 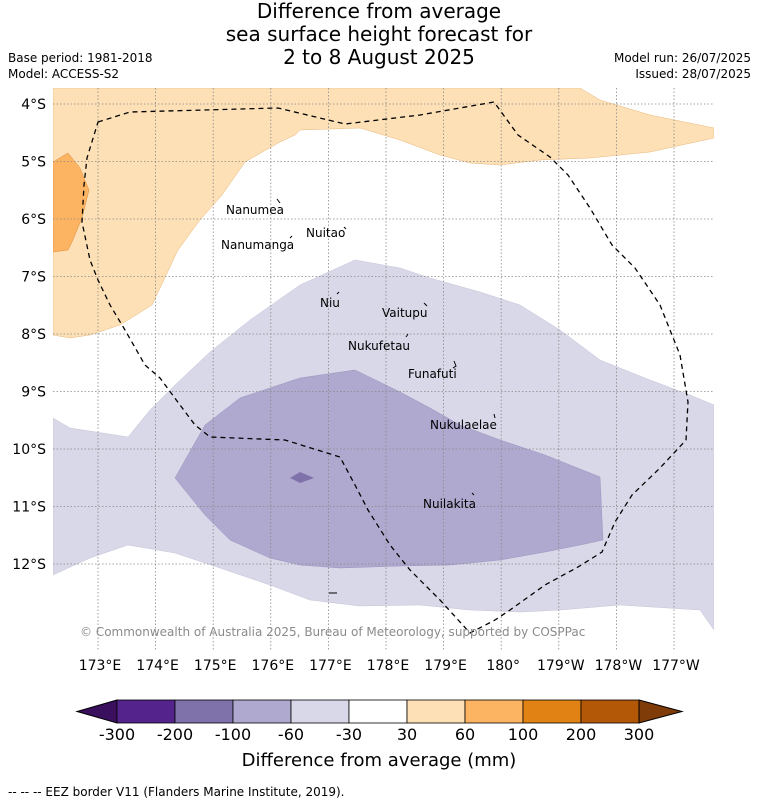 I want to click on island-label-nuitao: Nuitao, so click(x=325, y=233).